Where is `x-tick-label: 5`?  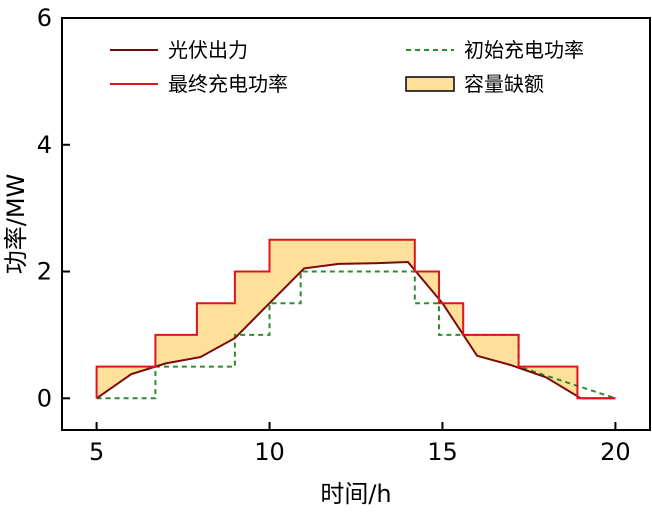 x-tick-label: 5 is located at coordinates (96, 452).